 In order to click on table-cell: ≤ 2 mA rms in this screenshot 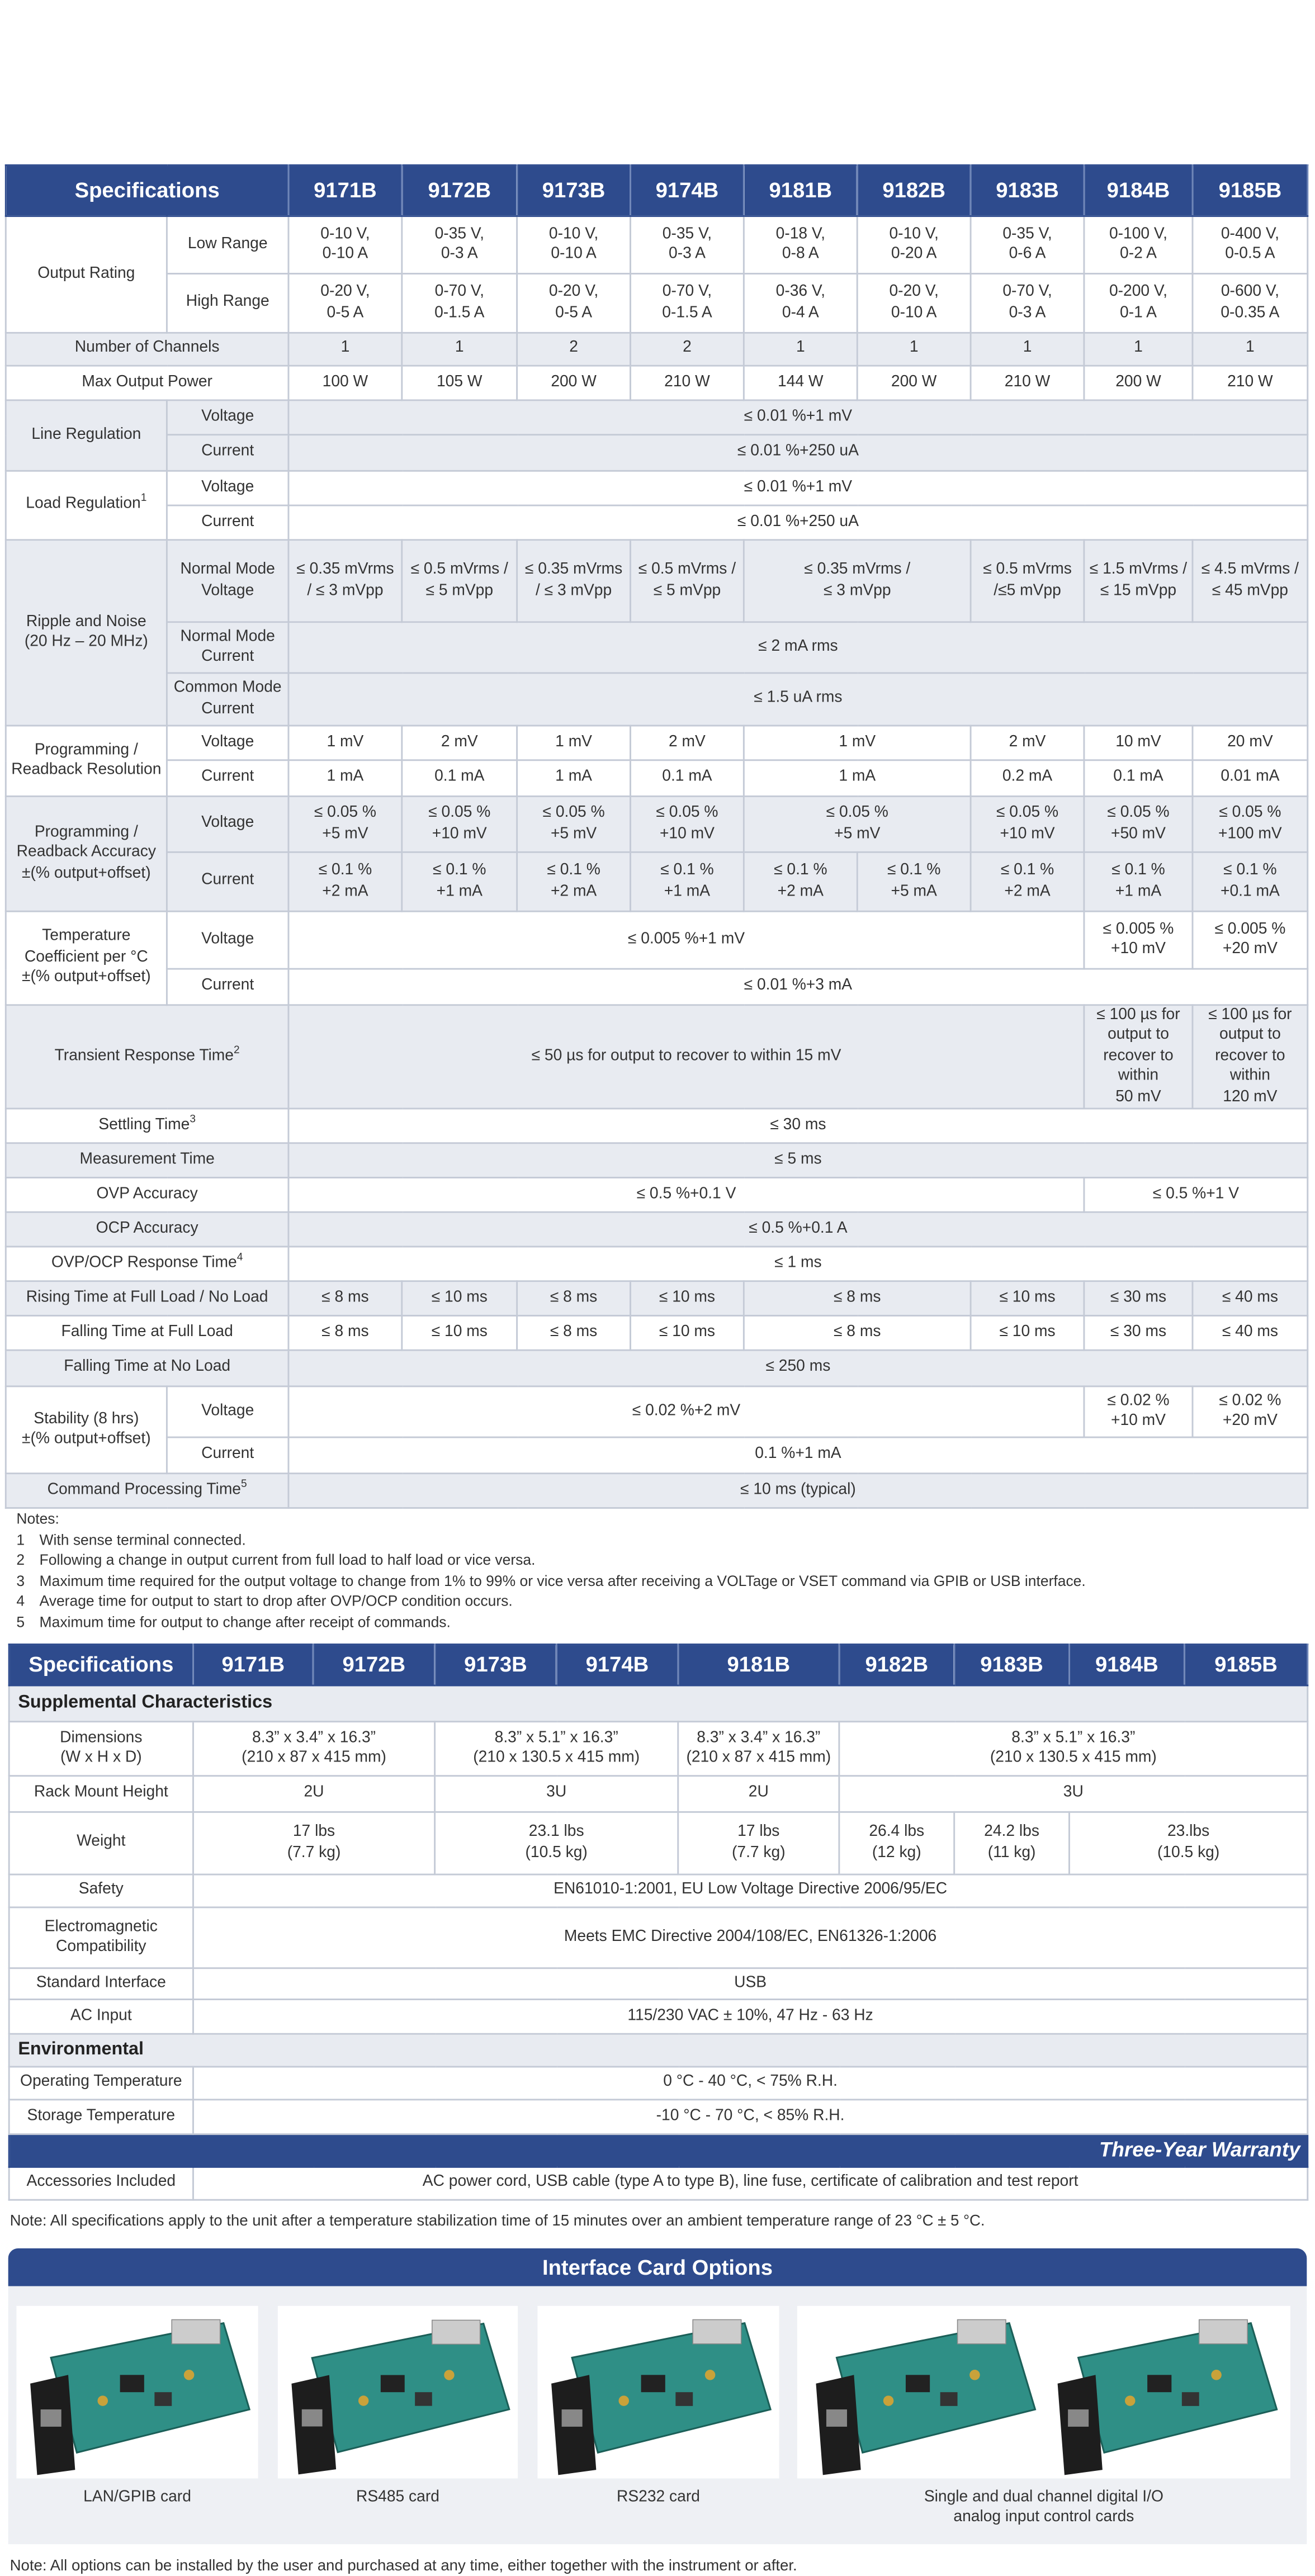, I will do `click(798, 648)`.